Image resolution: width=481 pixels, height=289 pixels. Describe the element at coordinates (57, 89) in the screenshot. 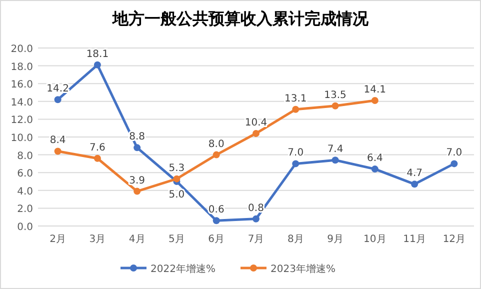

I see `data-label: 14.2` at that location.